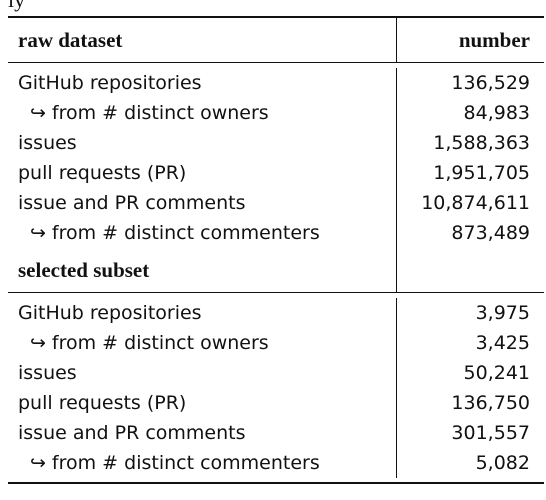  I want to click on table-row: ↪ from # distinct owners 3,425, so click(276, 343).